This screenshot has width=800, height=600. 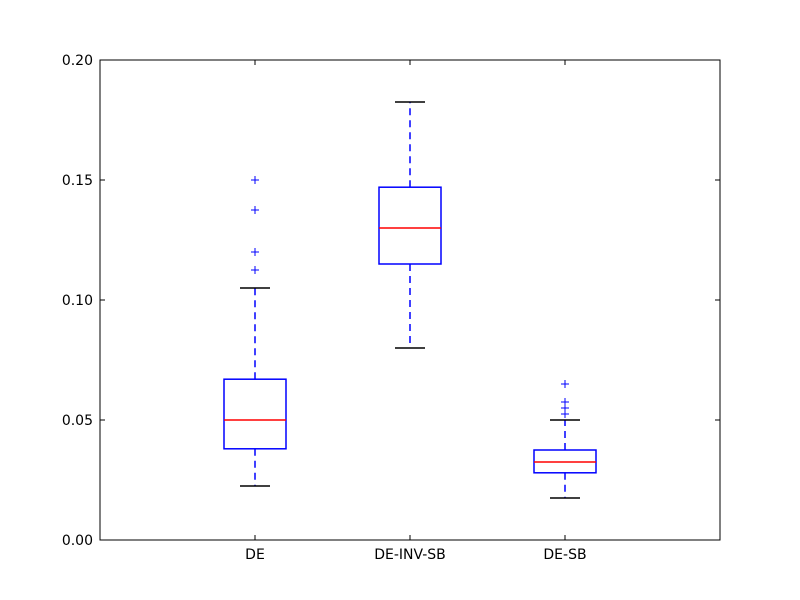 What do you see at coordinates (77, 301) in the screenshot?
I see `y-tick-label: 0.10` at bounding box center [77, 301].